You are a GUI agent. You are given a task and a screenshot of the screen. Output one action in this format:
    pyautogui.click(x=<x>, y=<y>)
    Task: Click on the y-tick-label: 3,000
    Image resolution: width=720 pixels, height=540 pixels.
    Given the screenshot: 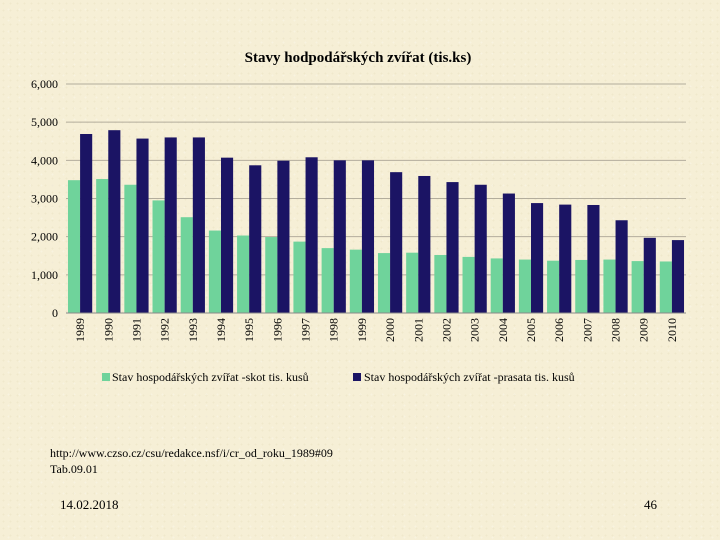 What is the action you would take?
    pyautogui.click(x=44, y=199)
    